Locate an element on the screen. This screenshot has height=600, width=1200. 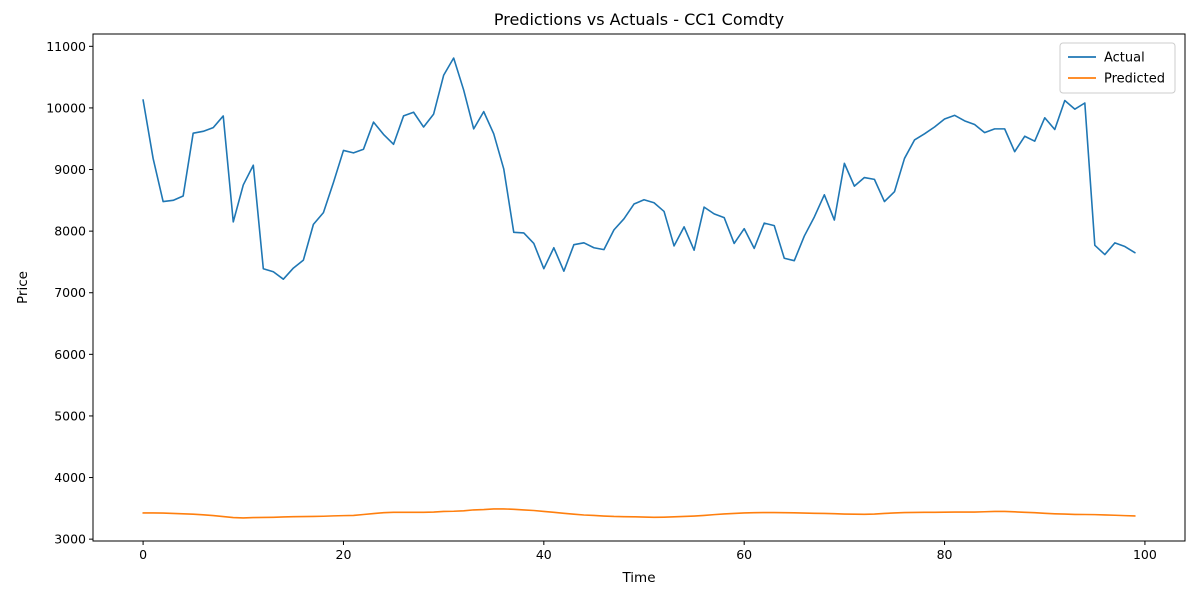
legend-label-actual: Actual is located at coordinates (1124, 58).